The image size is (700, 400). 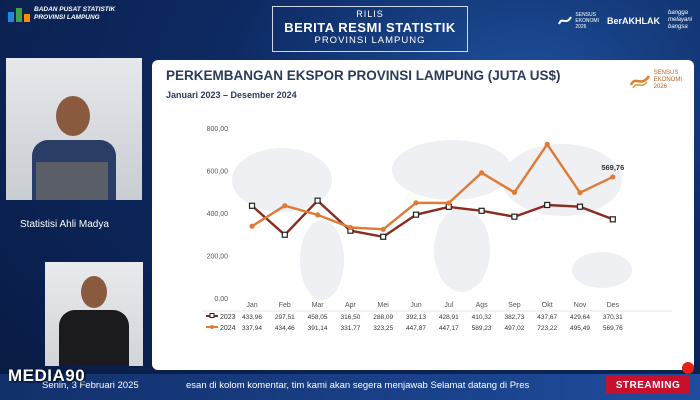 What do you see at coordinates (384, 305) in the screenshot?
I see `x-tick-label: Mei` at bounding box center [384, 305].